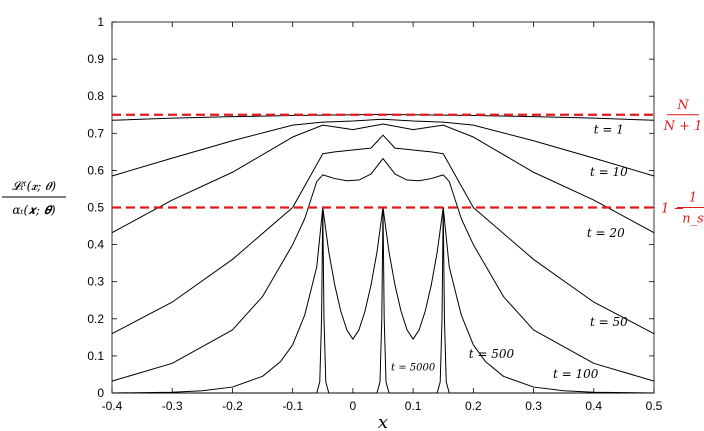 This screenshot has width=704, height=431. Describe the element at coordinates (576, 374) in the screenshot. I see `curve-label: t = 100` at that location.